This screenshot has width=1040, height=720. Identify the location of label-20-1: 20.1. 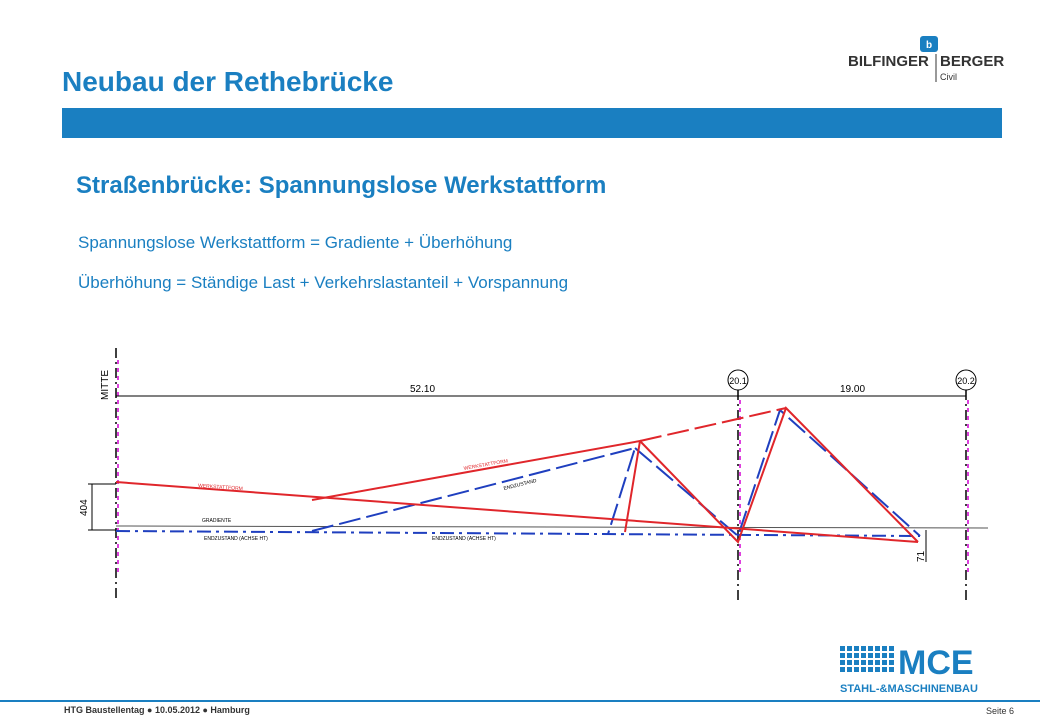
(738, 381).